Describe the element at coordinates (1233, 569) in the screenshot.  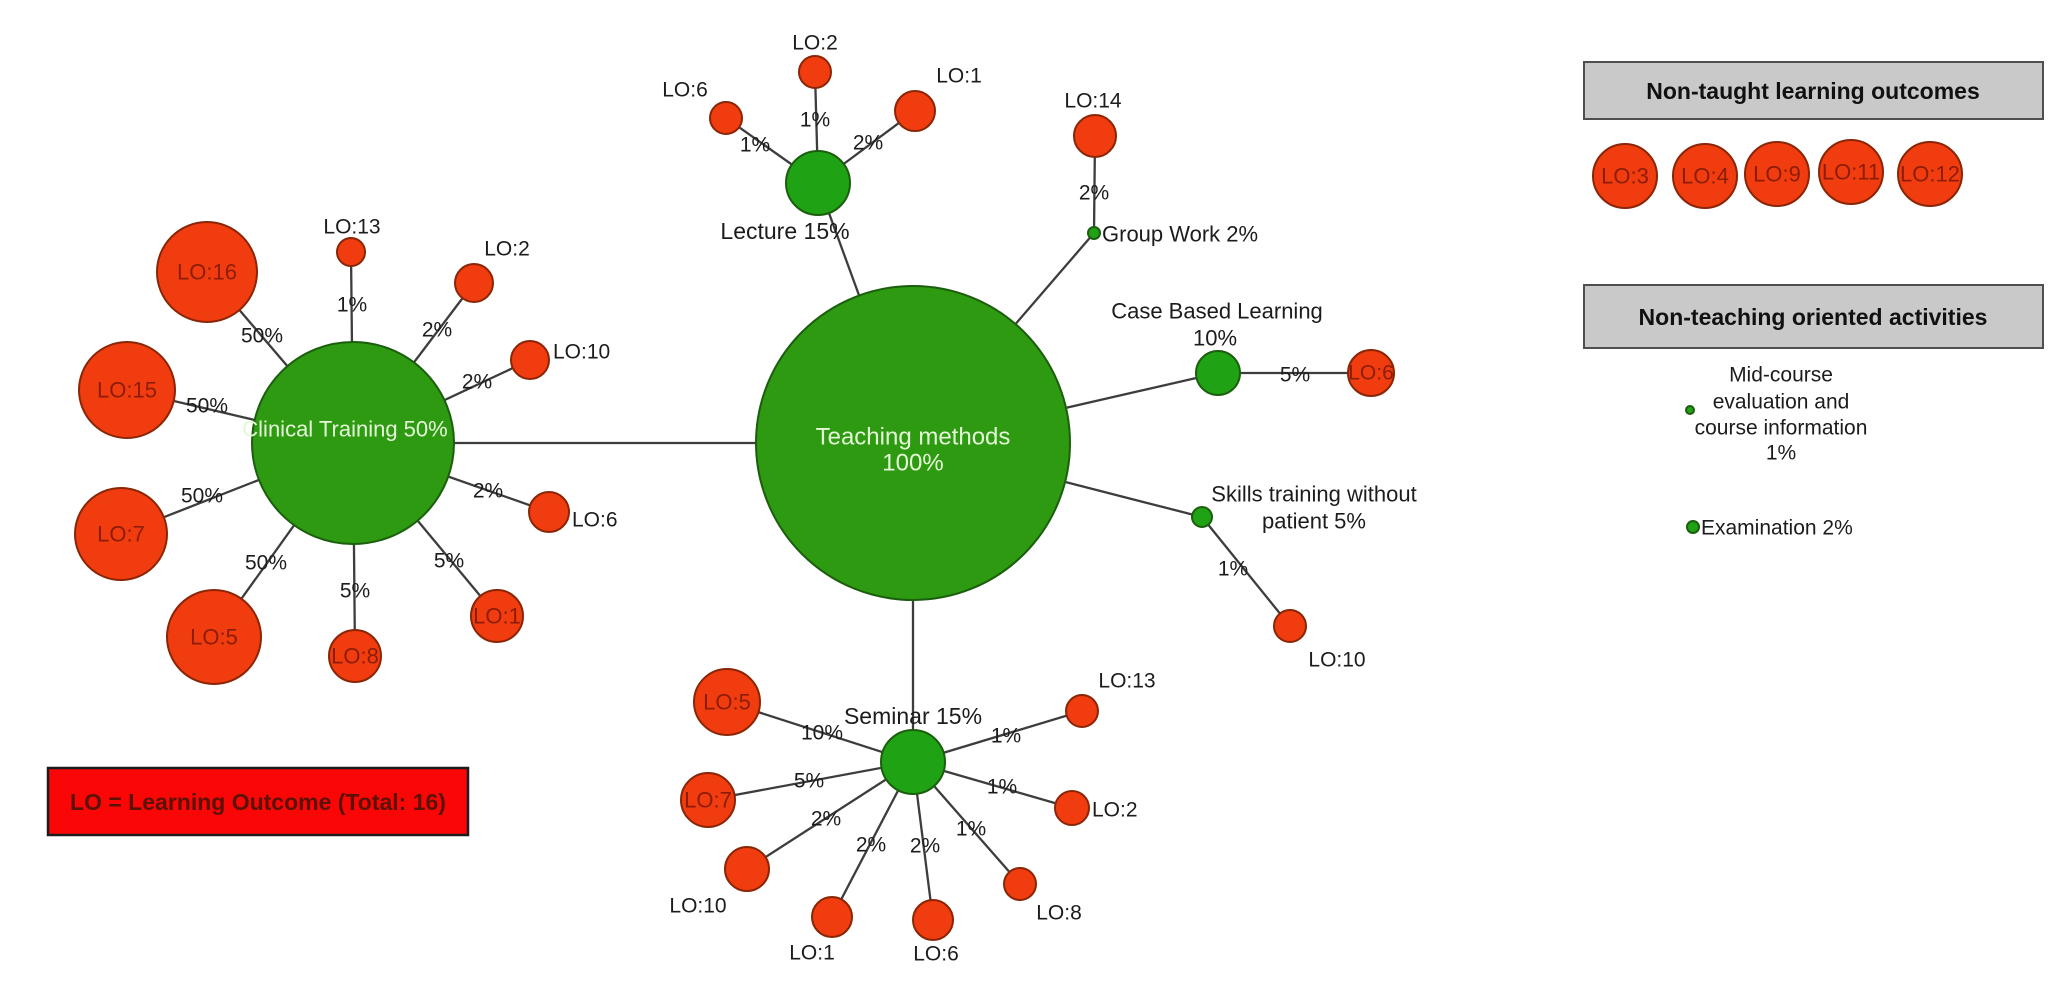
I see `edge-label-skills-sk_lo10: 1%` at that location.